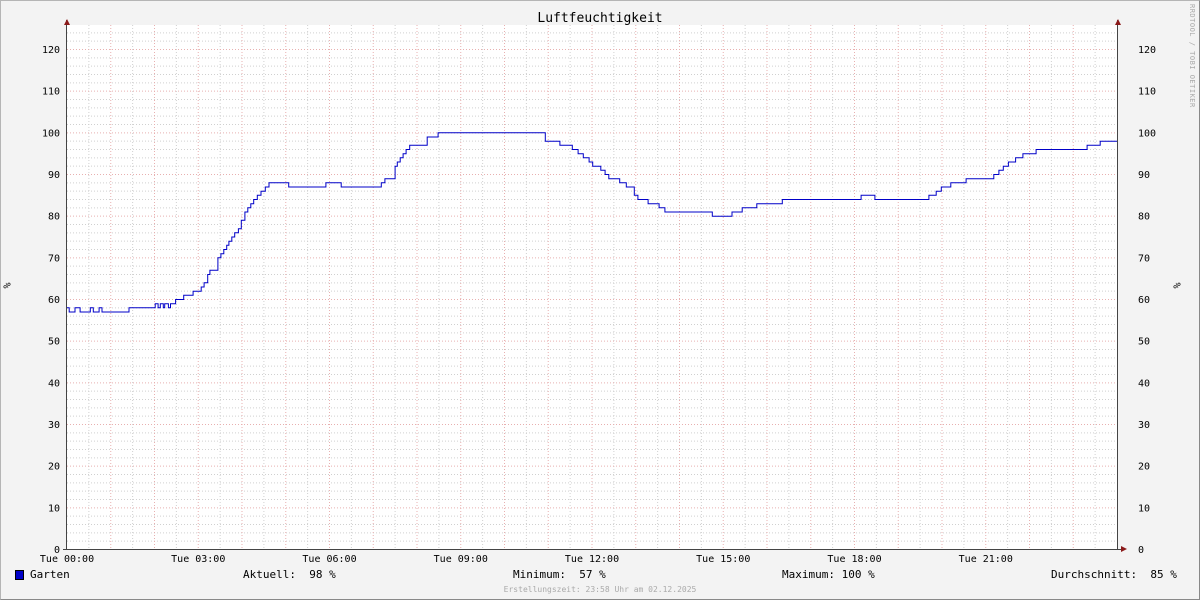  Describe the element at coordinates (1147, 50) in the screenshot. I see `y-tick-label-right: 120` at that location.